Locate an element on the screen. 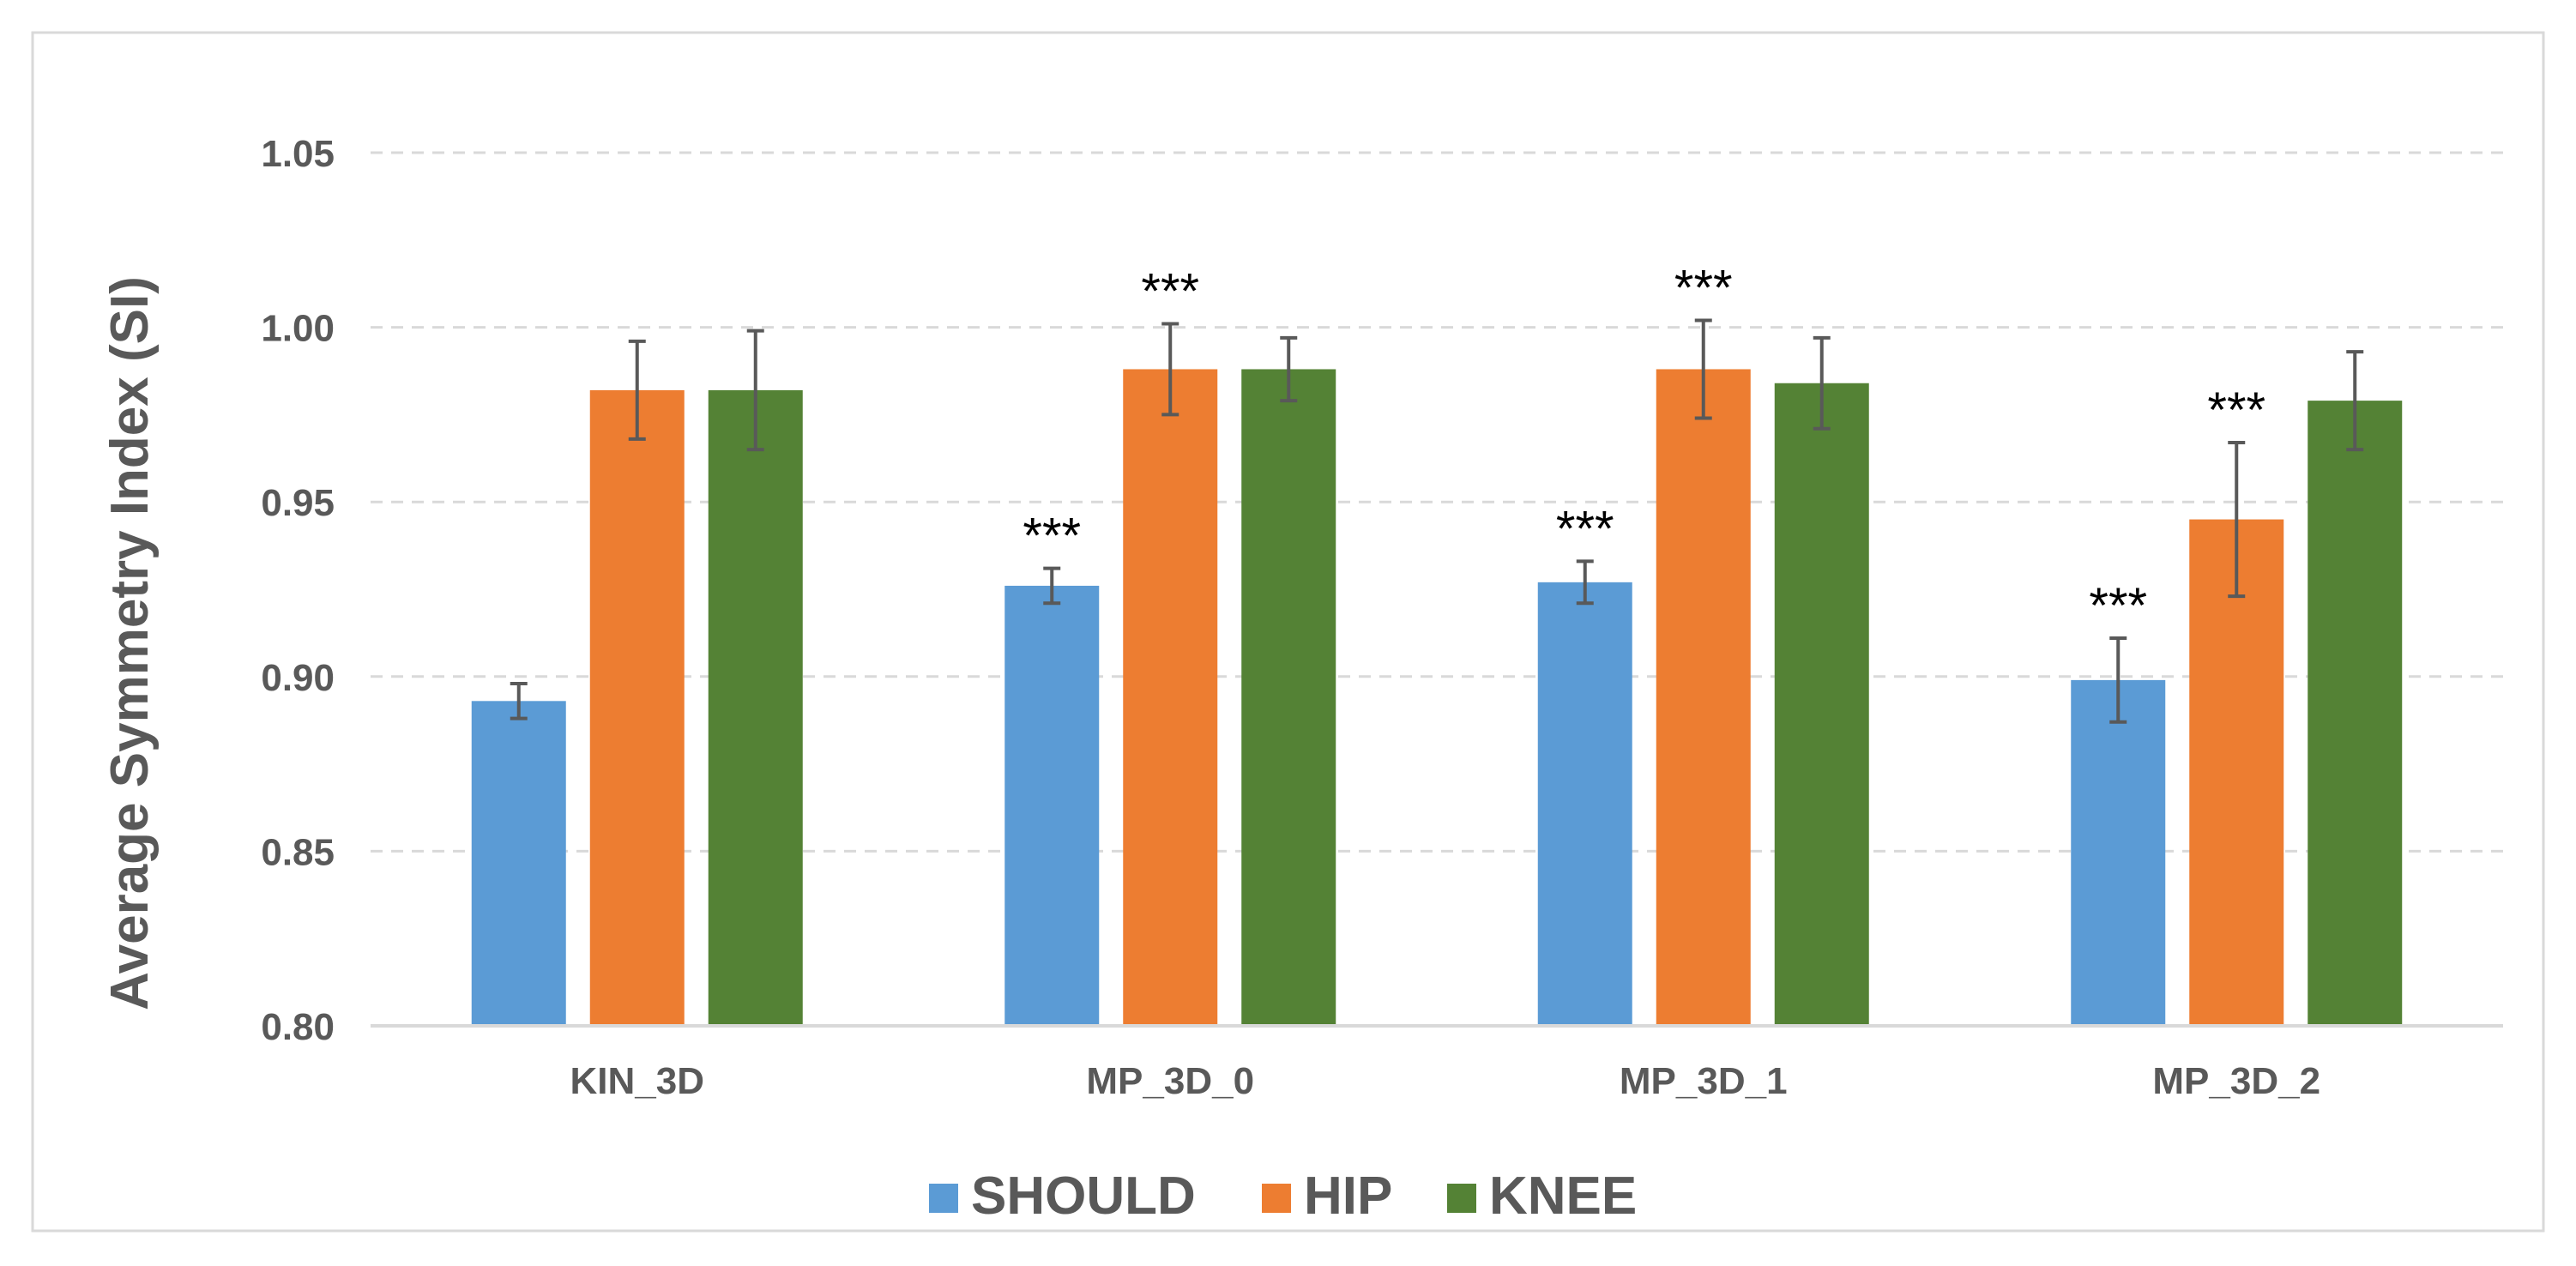 Image resolution: width=2576 pixels, height=1266 pixels. x-tick-label: KIN_3D is located at coordinates (637, 1081).